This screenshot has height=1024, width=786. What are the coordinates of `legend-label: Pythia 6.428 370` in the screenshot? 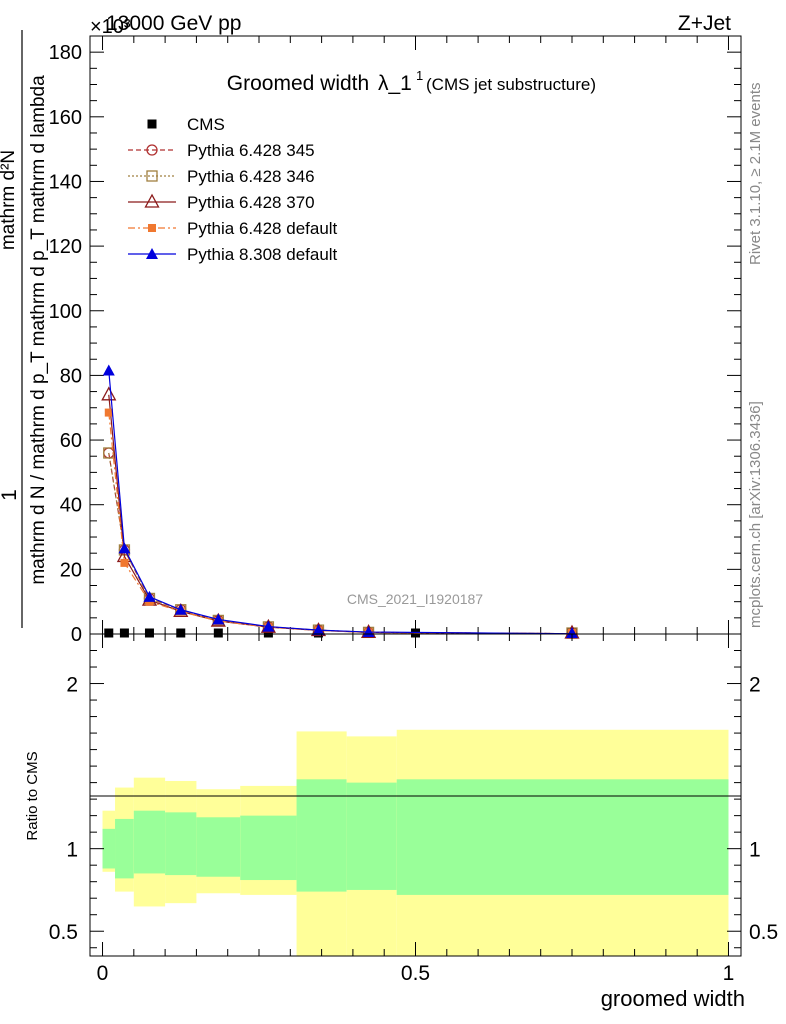 It's located at (251, 202).